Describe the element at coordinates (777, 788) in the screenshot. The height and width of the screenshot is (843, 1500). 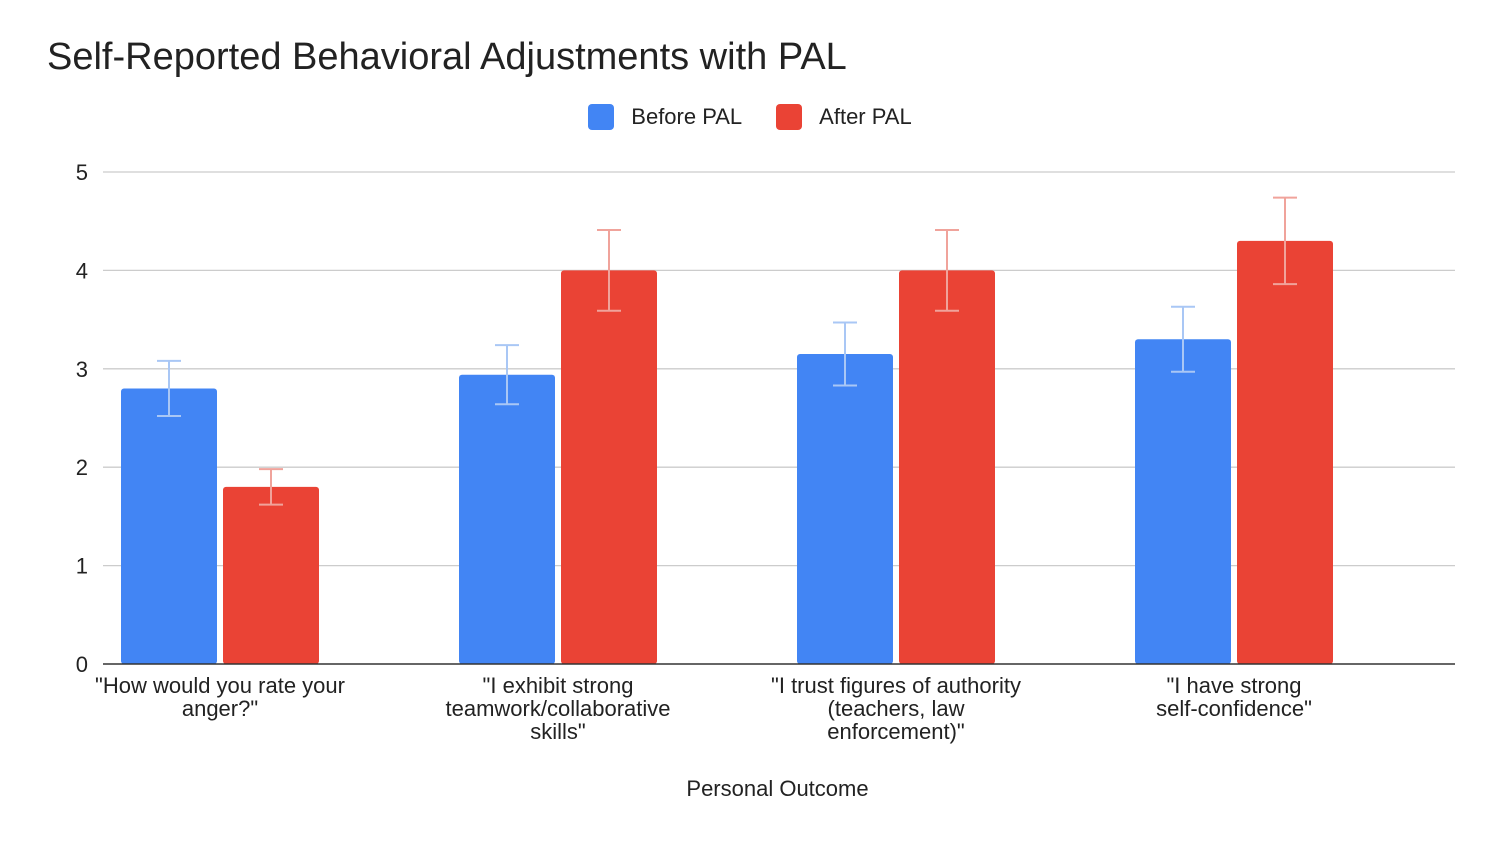
I see `x-axis-title: Personal Outcome` at that location.